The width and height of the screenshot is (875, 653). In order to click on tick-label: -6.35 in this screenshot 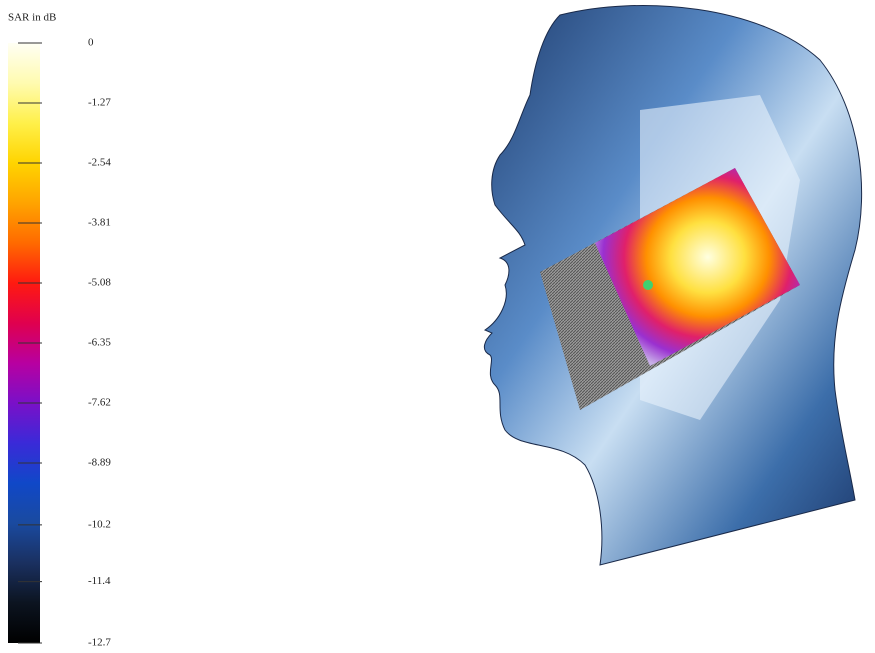, I will do `click(99, 343)`.